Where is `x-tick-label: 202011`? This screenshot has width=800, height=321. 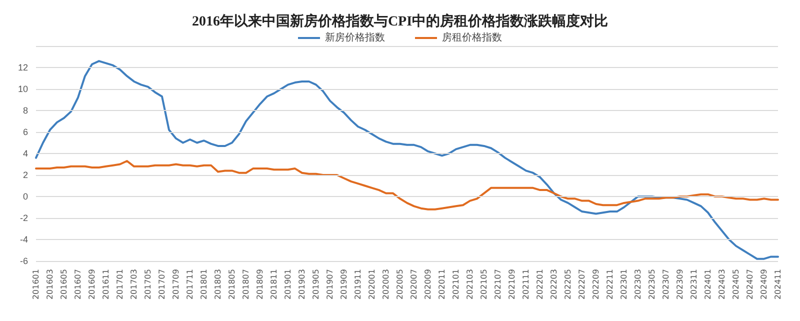
x-tick-label: 202011 is located at coordinates (442, 284).